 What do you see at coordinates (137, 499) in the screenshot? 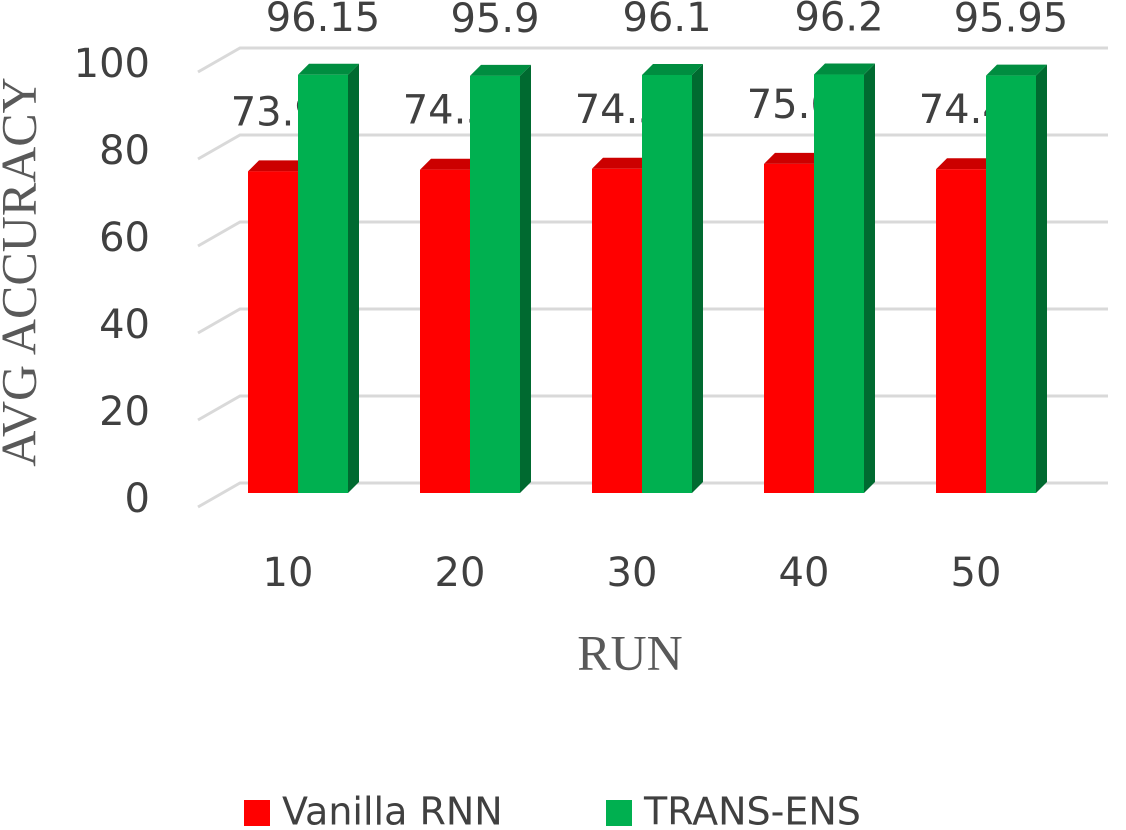
I see `y-tick-label: 0` at bounding box center [137, 499].